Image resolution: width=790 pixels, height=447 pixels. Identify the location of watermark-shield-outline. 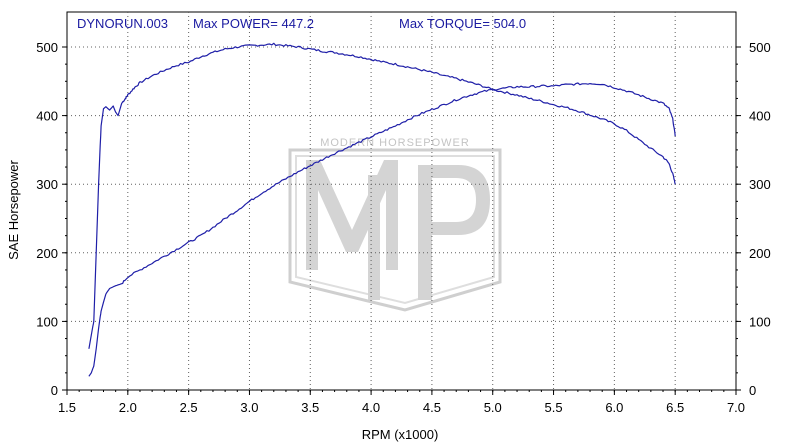
(395, 230).